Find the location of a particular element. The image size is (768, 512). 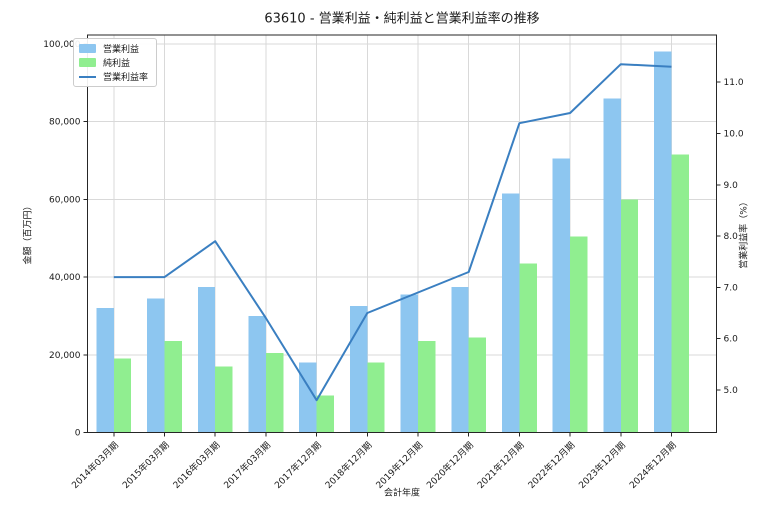

y-left-tick-label: 60,000 is located at coordinates (65, 200).